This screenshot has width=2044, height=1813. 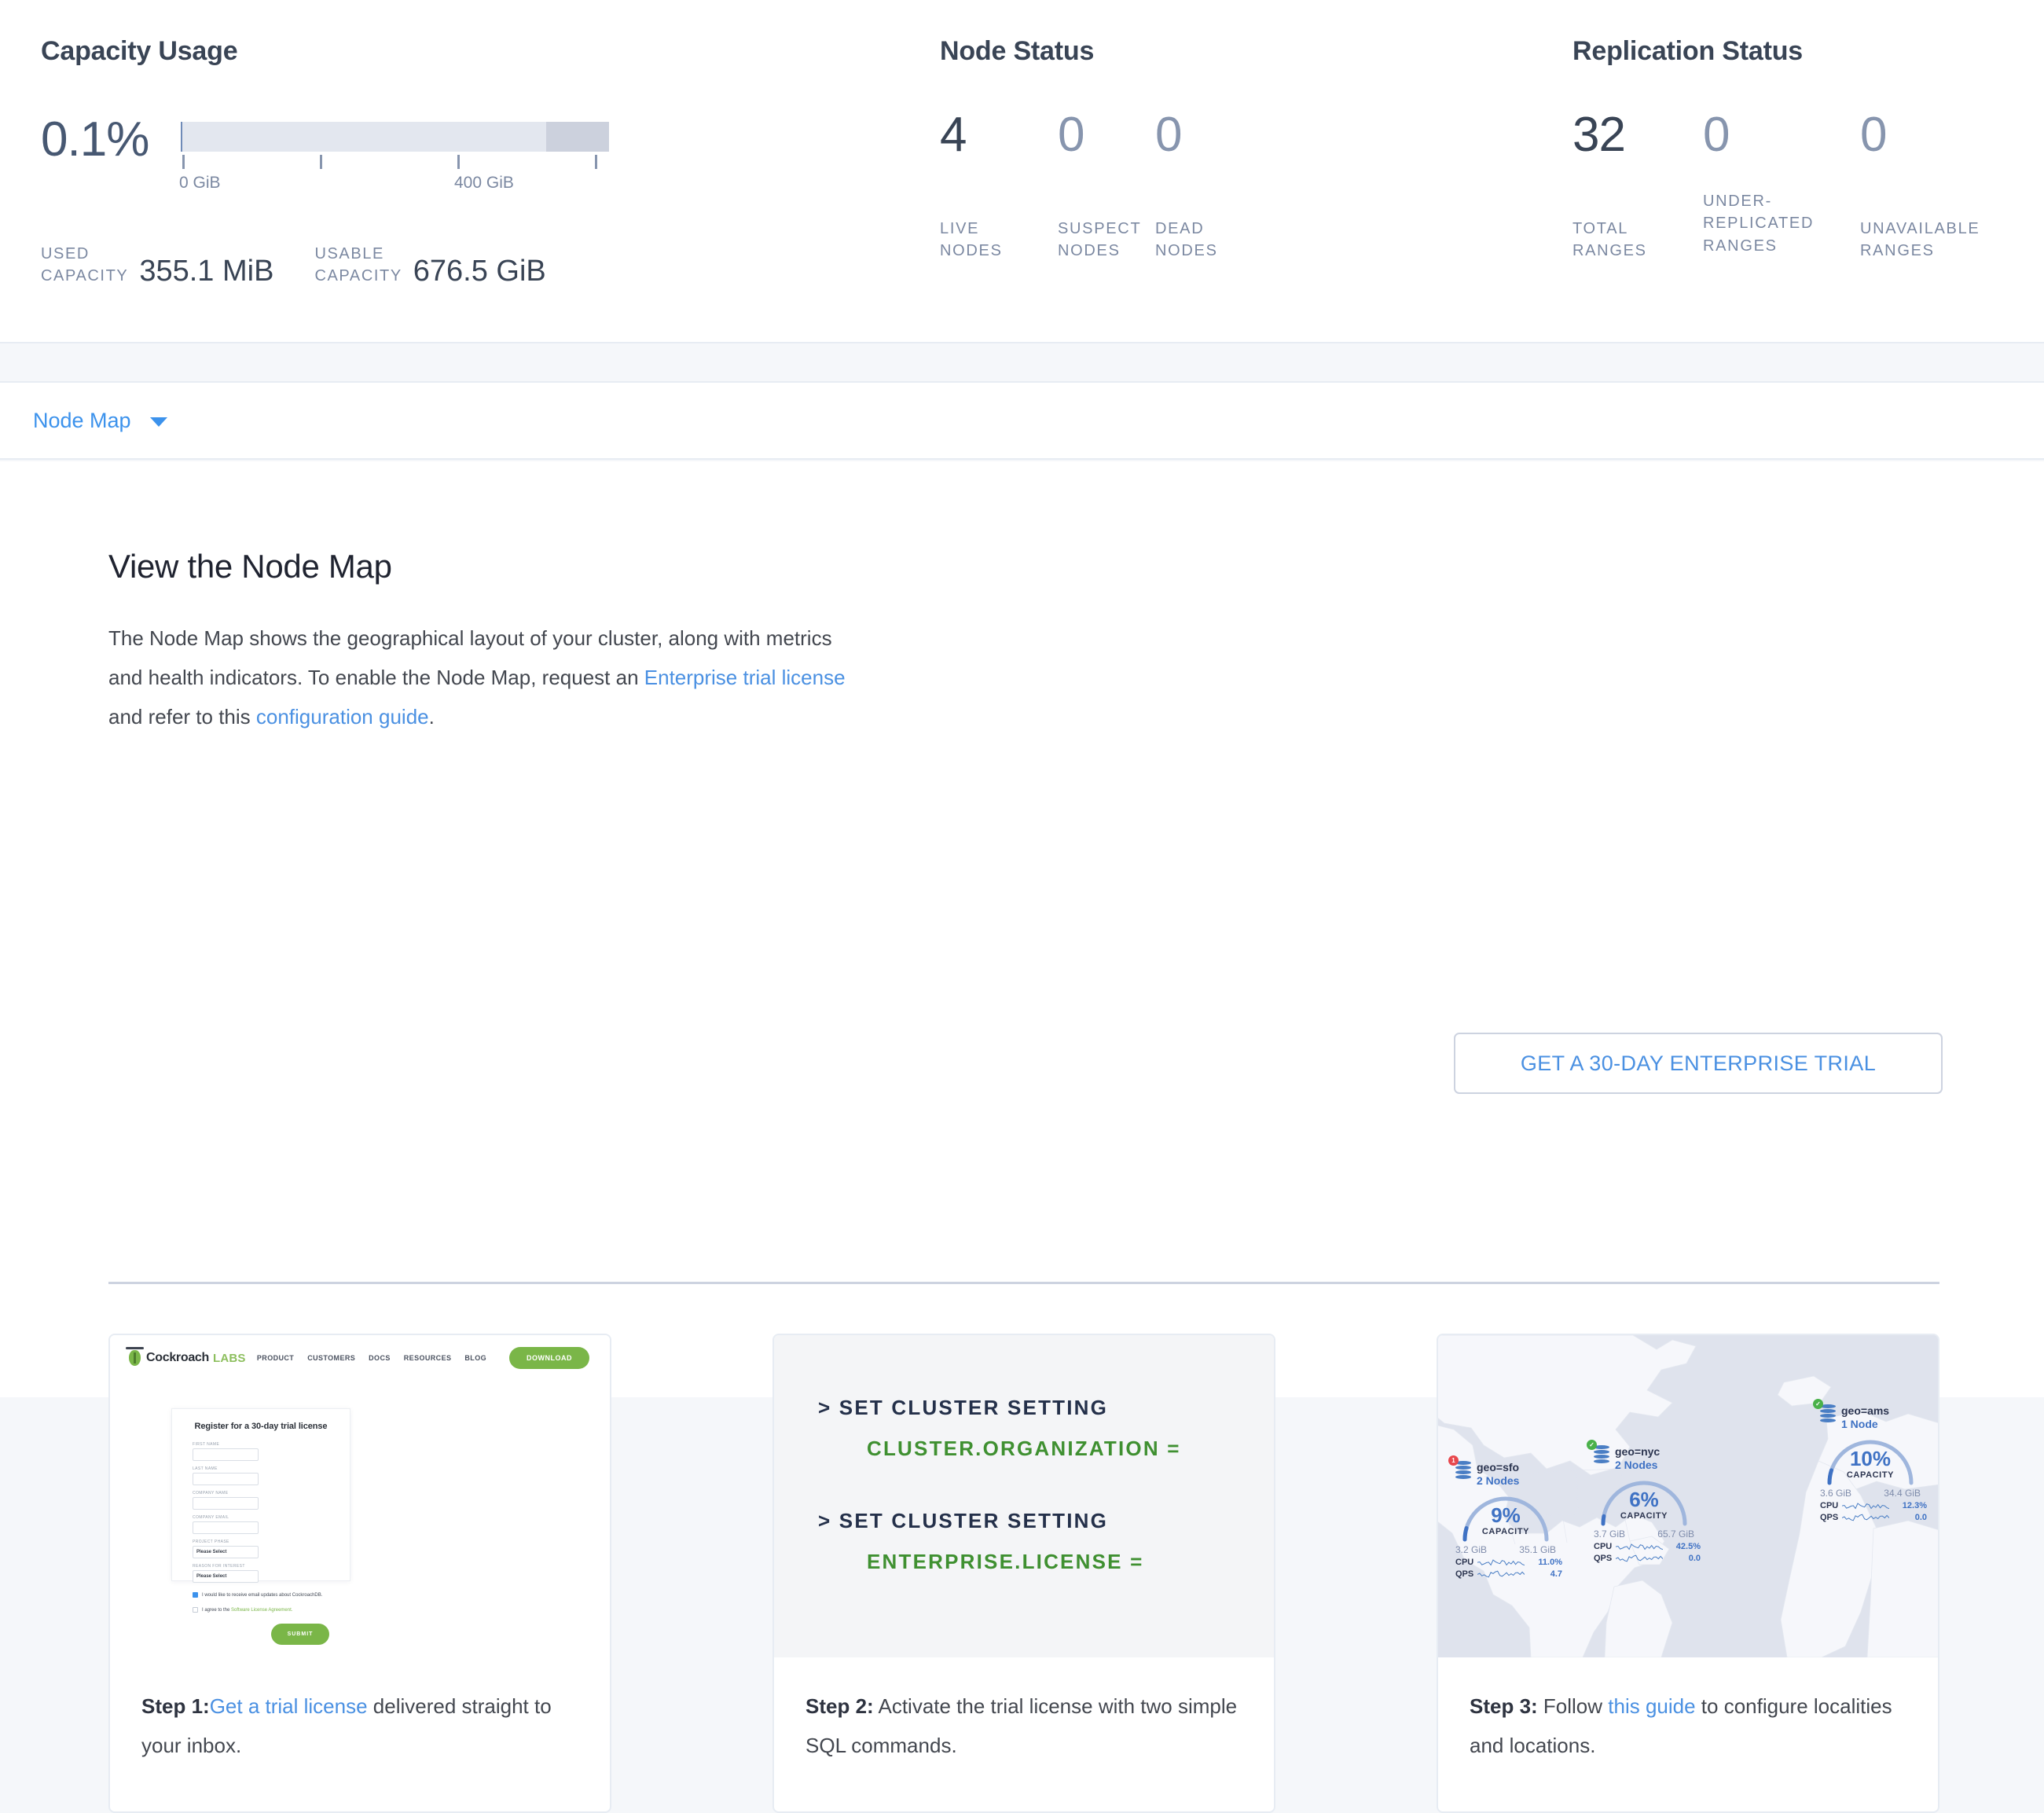 What do you see at coordinates (1652, 1706) in the screenshot?
I see `step-link: this guide` at bounding box center [1652, 1706].